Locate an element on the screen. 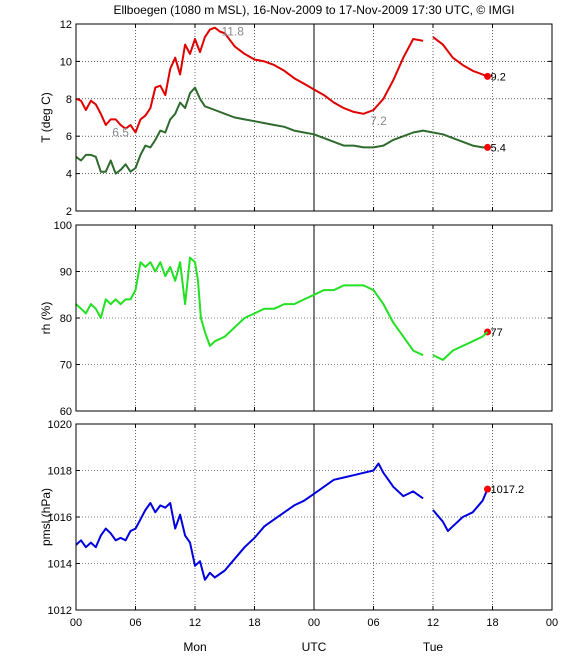 The image size is (577, 663). y-tick-label: 1020 is located at coordinates (60, 425).